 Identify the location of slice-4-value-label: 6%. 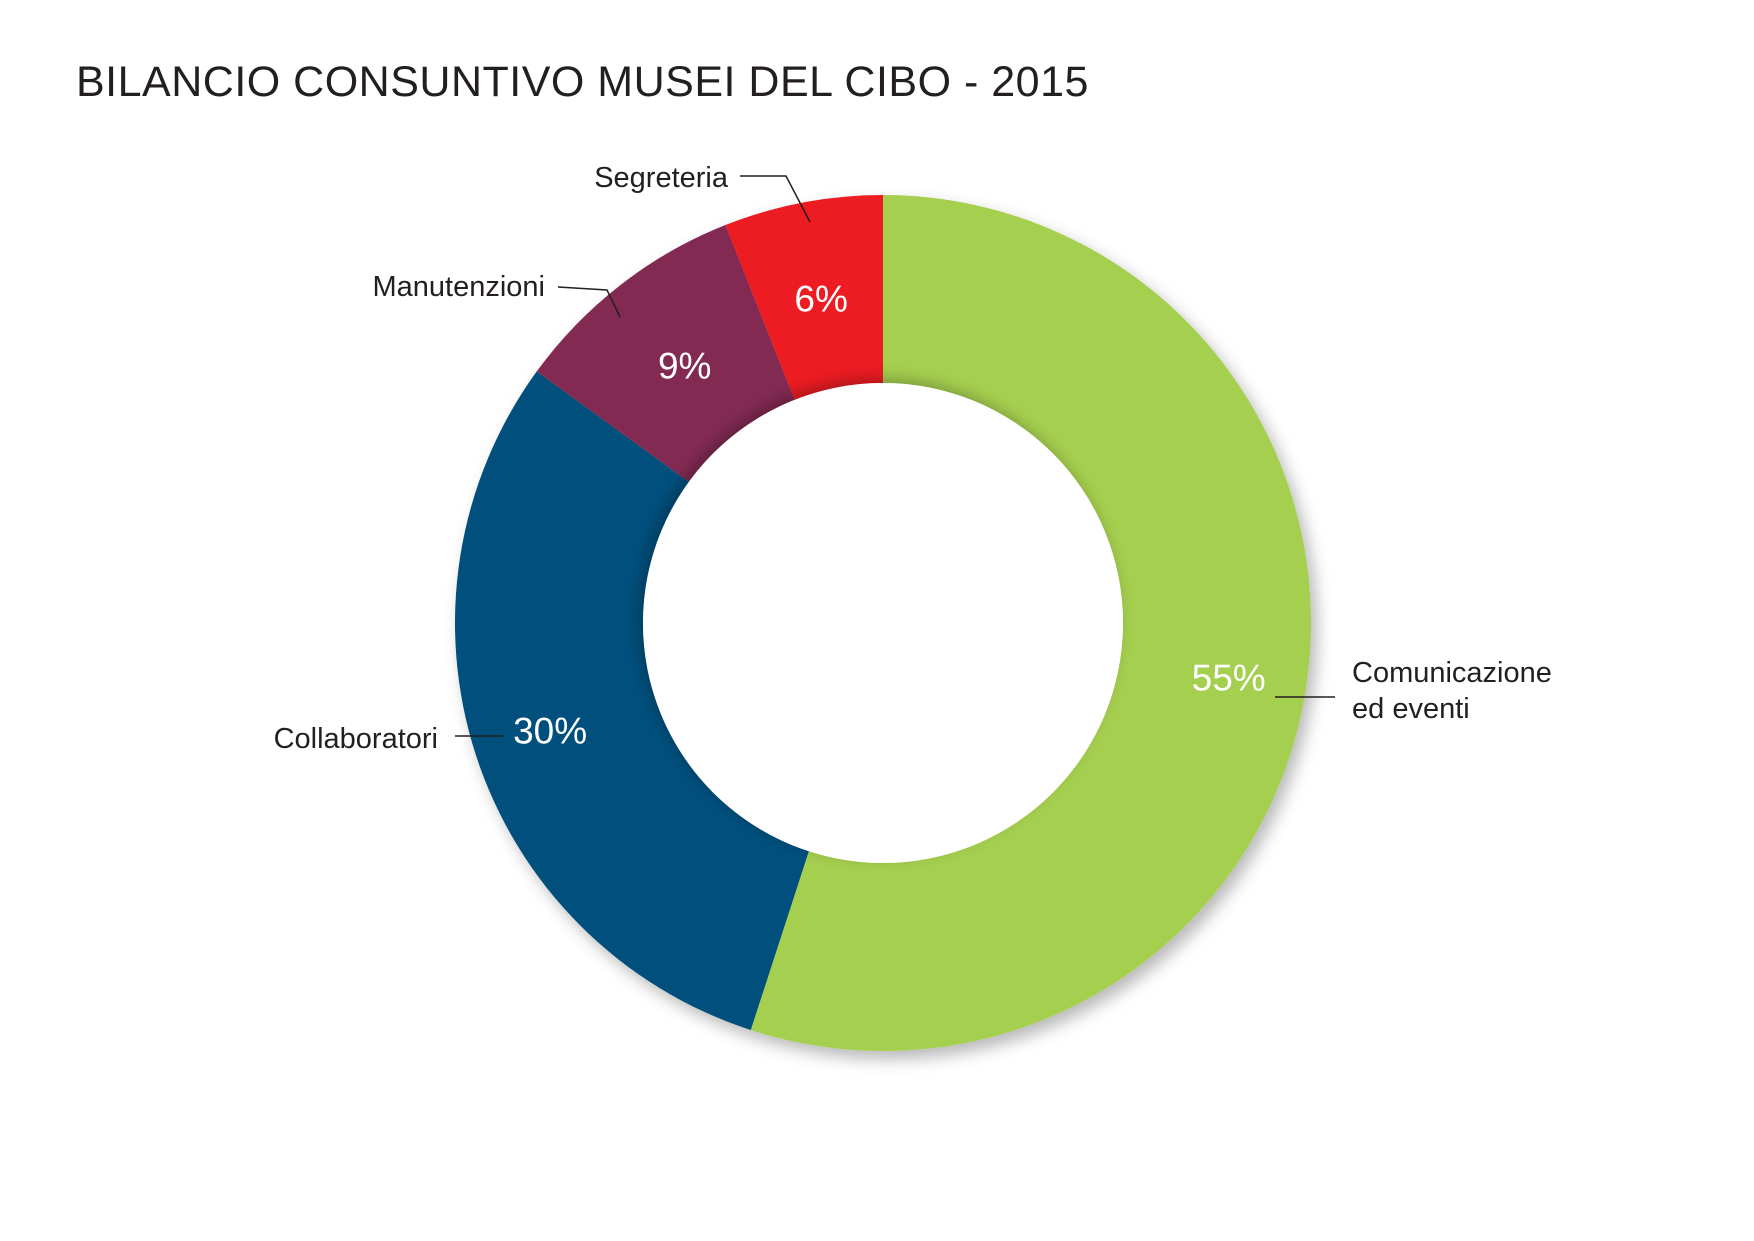
(820, 298).